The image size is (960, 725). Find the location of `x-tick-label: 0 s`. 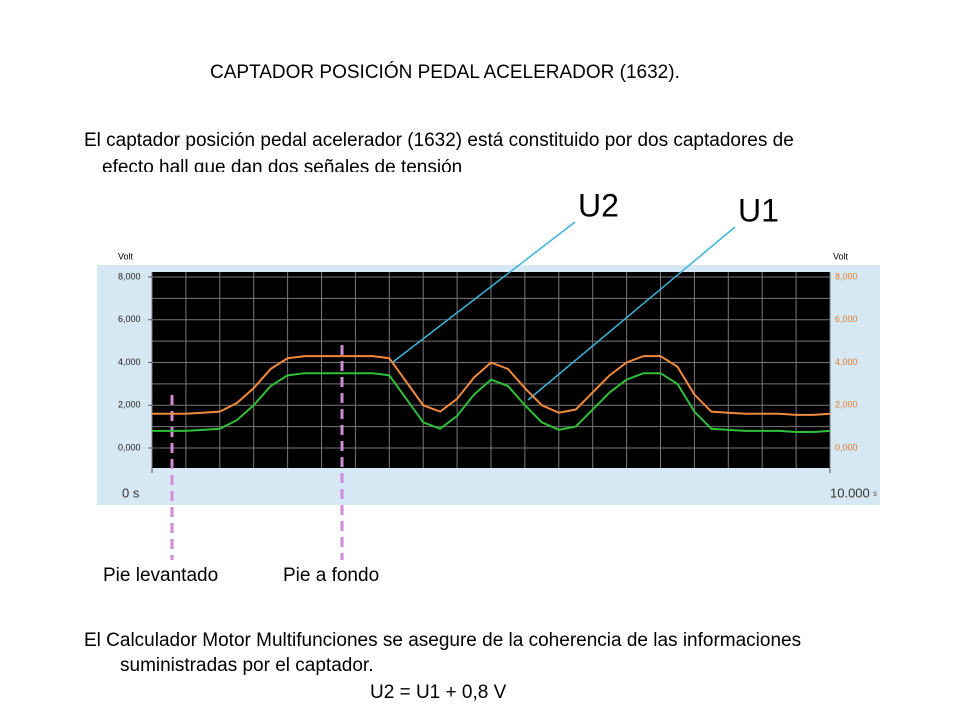

x-tick-label: 0 s is located at coordinates (131, 492).